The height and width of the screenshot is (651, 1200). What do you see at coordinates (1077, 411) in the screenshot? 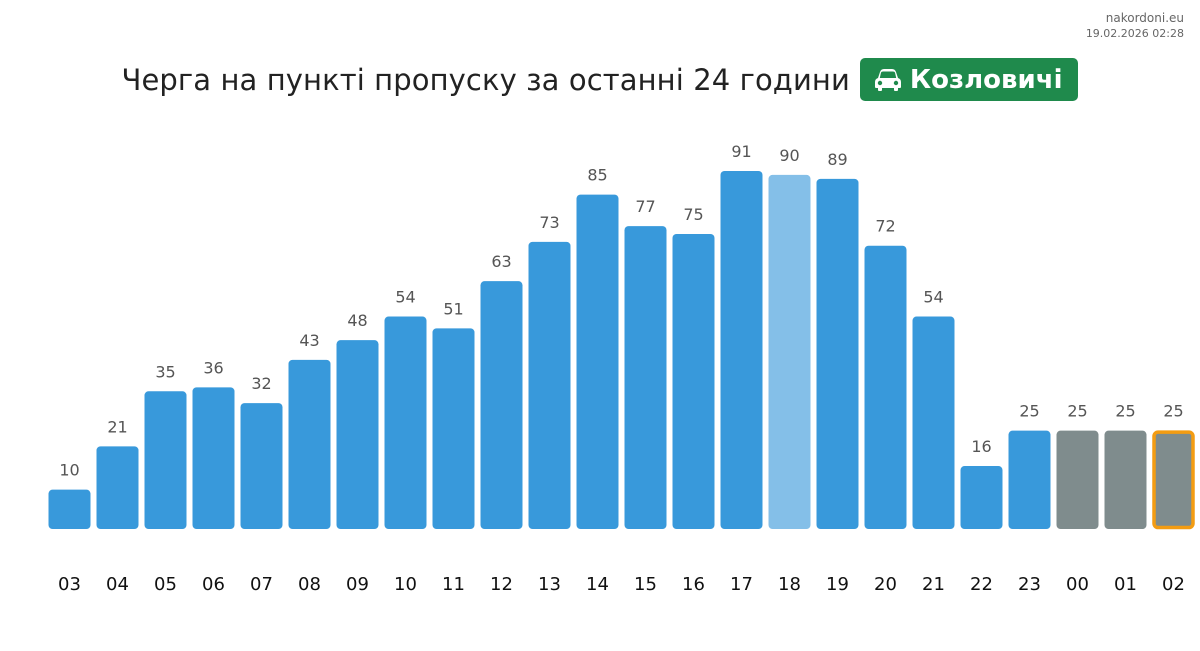
I see `value-label-00: 25` at bounding box center [1077, 411].